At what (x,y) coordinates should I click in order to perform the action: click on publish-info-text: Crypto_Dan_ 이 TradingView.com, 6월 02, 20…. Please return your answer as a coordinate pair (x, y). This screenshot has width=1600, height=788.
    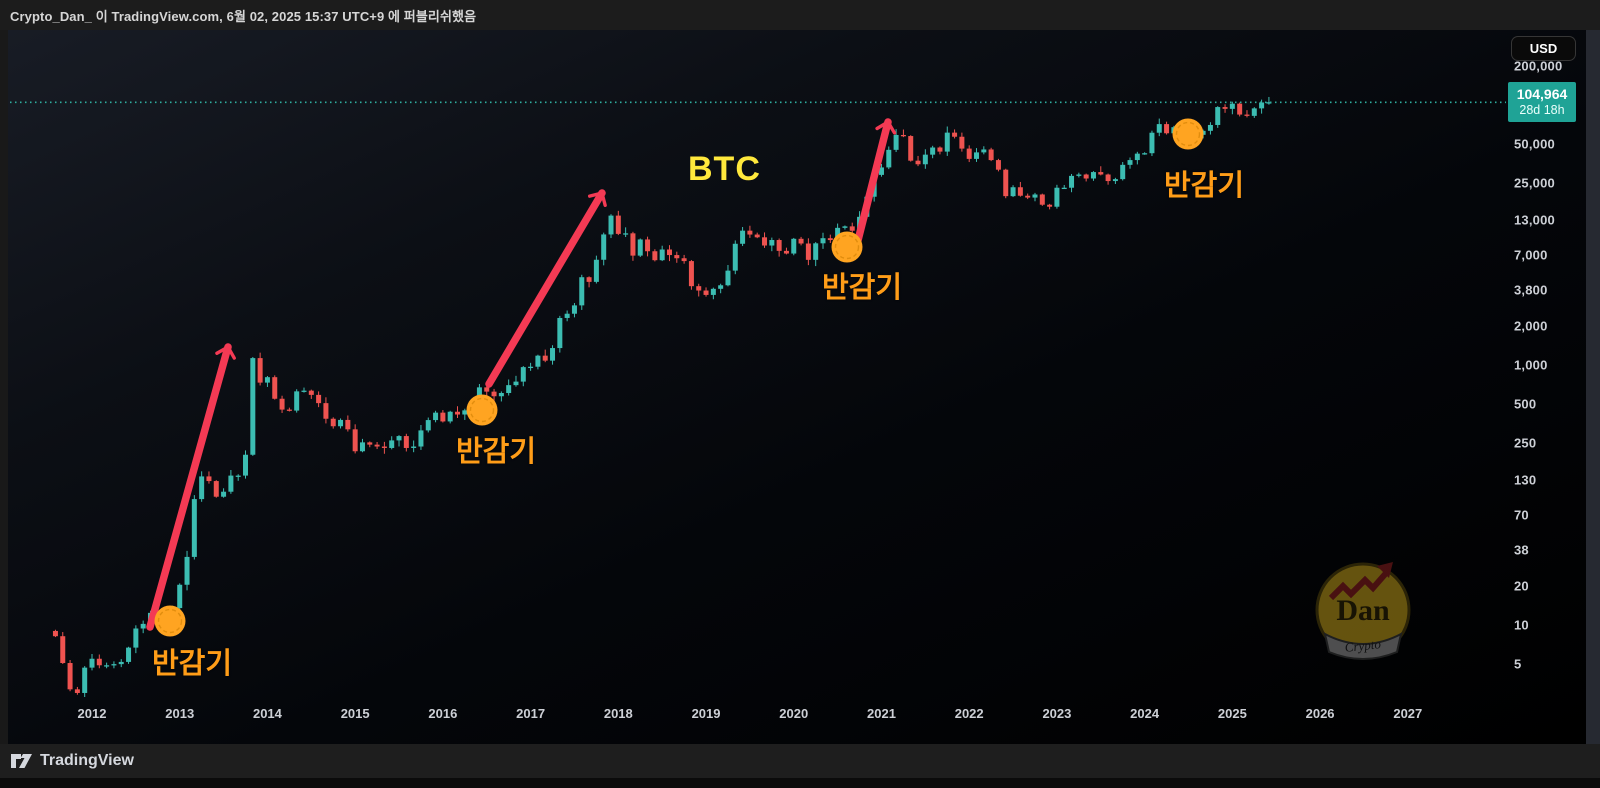
    Looking at the image, I should click on (243, 16).